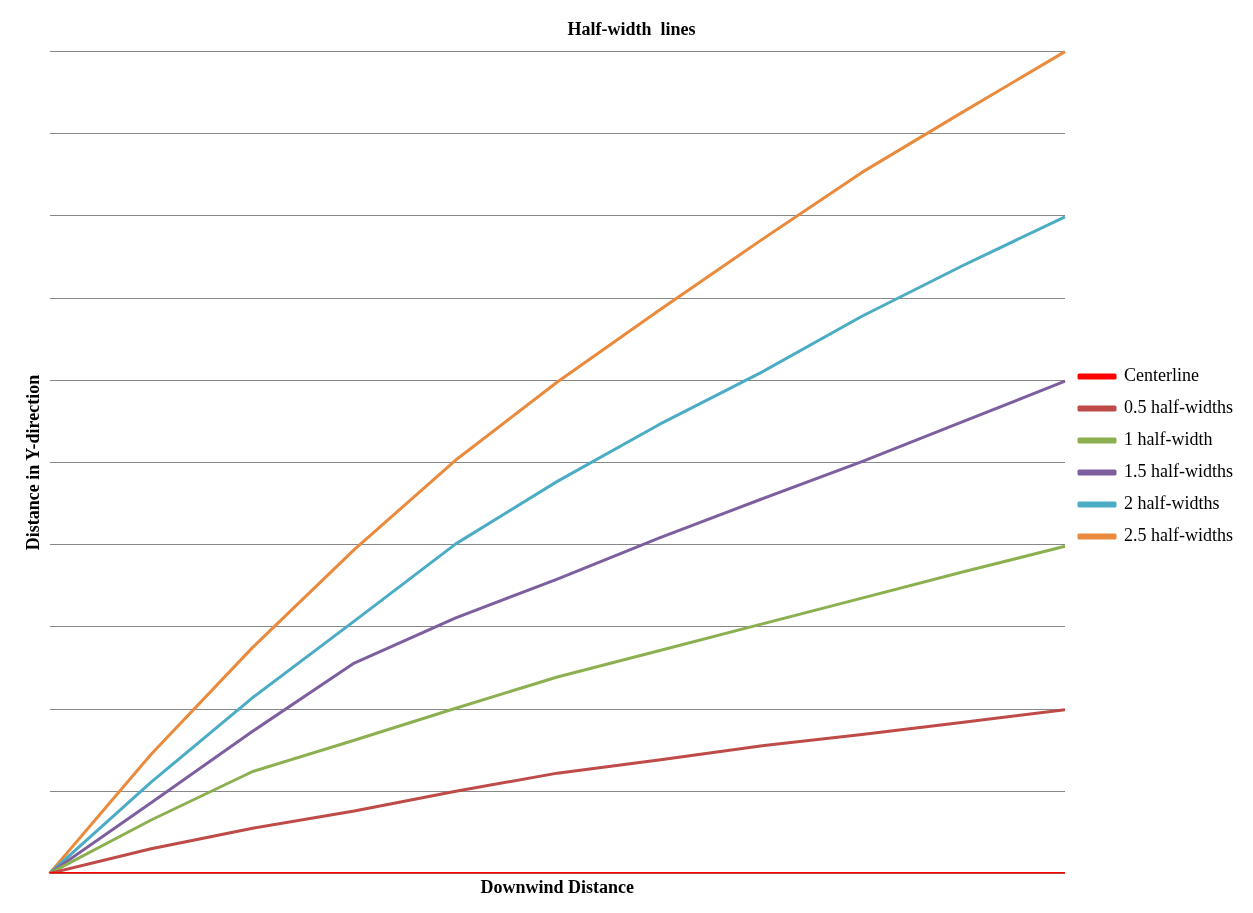 This screenshot has height=913, width=1253. I want to click on legend-label: 2 half-widths, so click(1172, 503).